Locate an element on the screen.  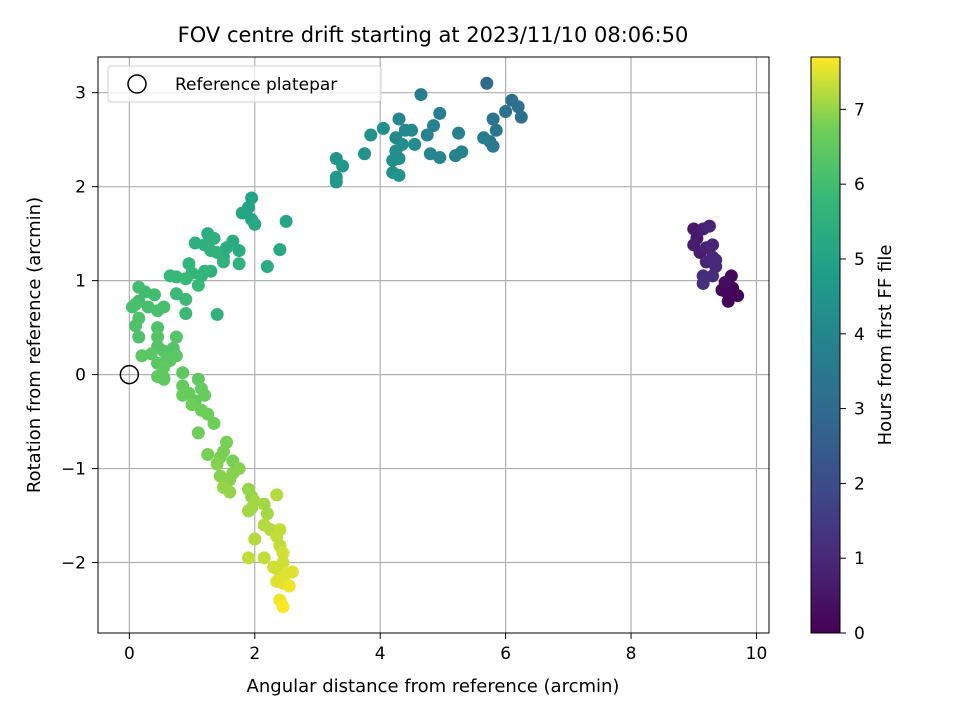
legend: Reference platepar is located at coordinates (244, 84).